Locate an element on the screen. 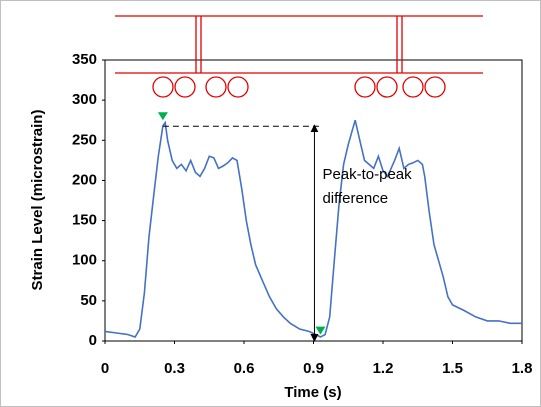  y-tick-label: 300 is located at coordinates (84, 99).